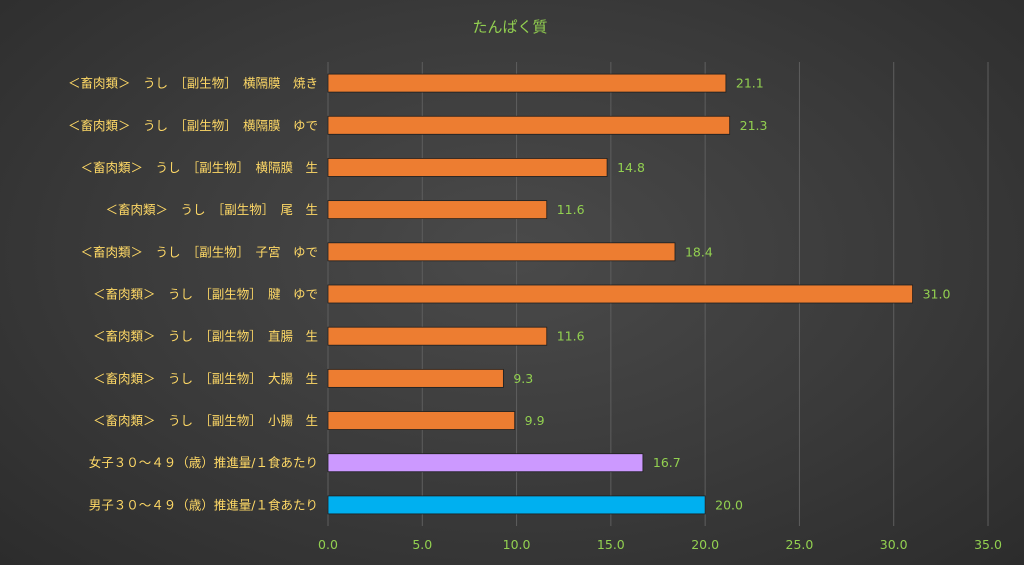 The height and width of the screenshot is (565, 1024). Describe the element at coordinates (193, 83) in the screenshot. I see `category-label: ＜畜肉類＞ うし ［副生物］ 横隔膜 焼き` at that location.